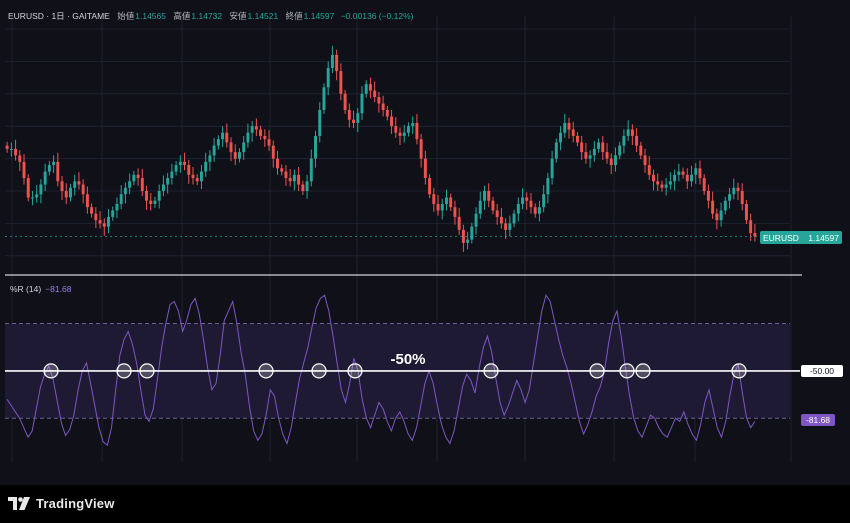 This screenshot has height=523, width=850. What do you see at coordinates (801, 237) in the screenshot?
I see `price-badge-bg` at bounding box center [801, 237].